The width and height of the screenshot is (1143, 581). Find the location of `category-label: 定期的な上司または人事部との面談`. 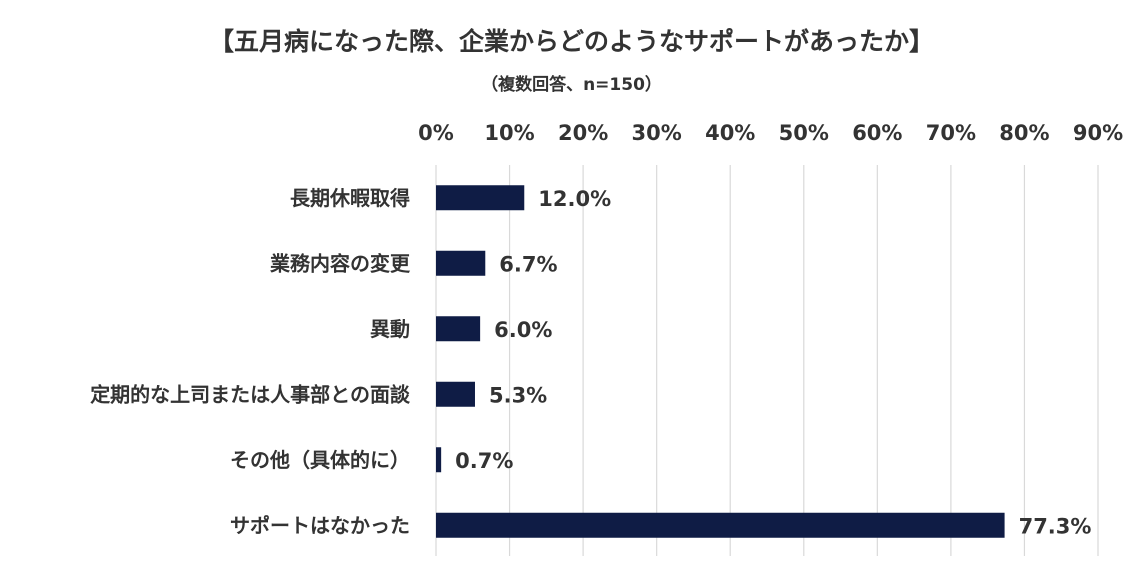

category-label: 定期的な上司または人事部との面談 is located at coordinates (250, 394).